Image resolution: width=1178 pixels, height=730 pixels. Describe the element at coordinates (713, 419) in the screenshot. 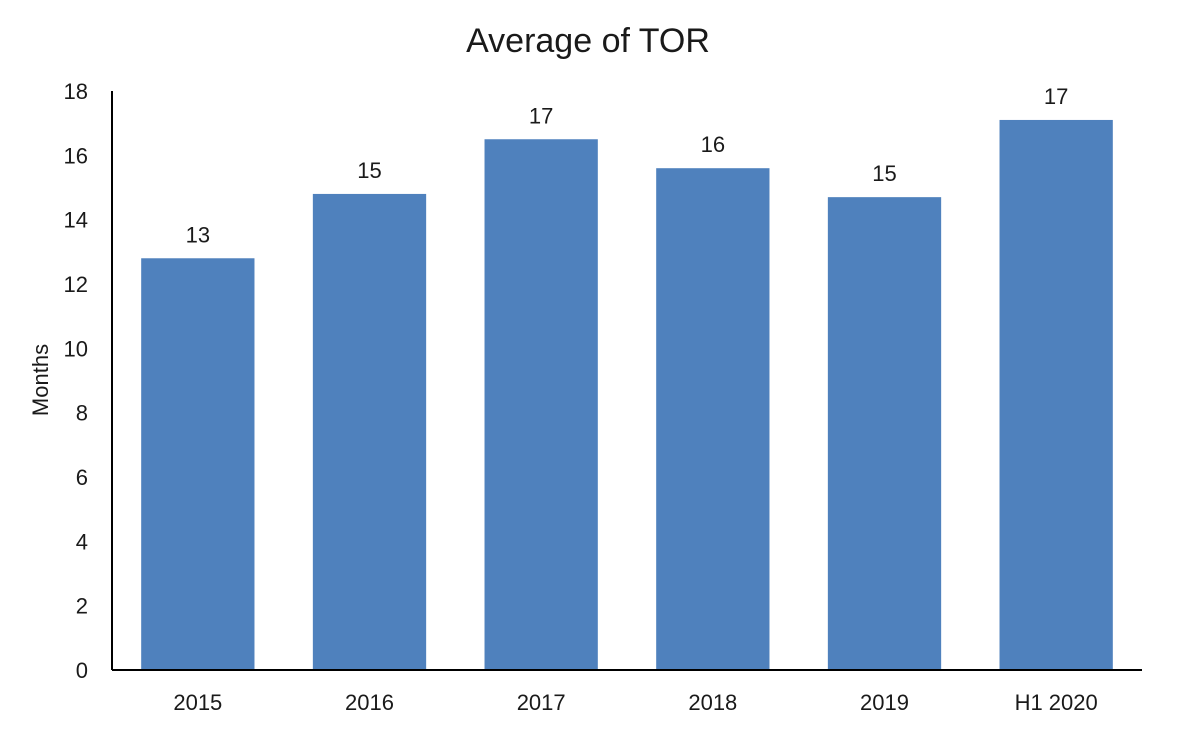

I see `bar-2018` at that location.